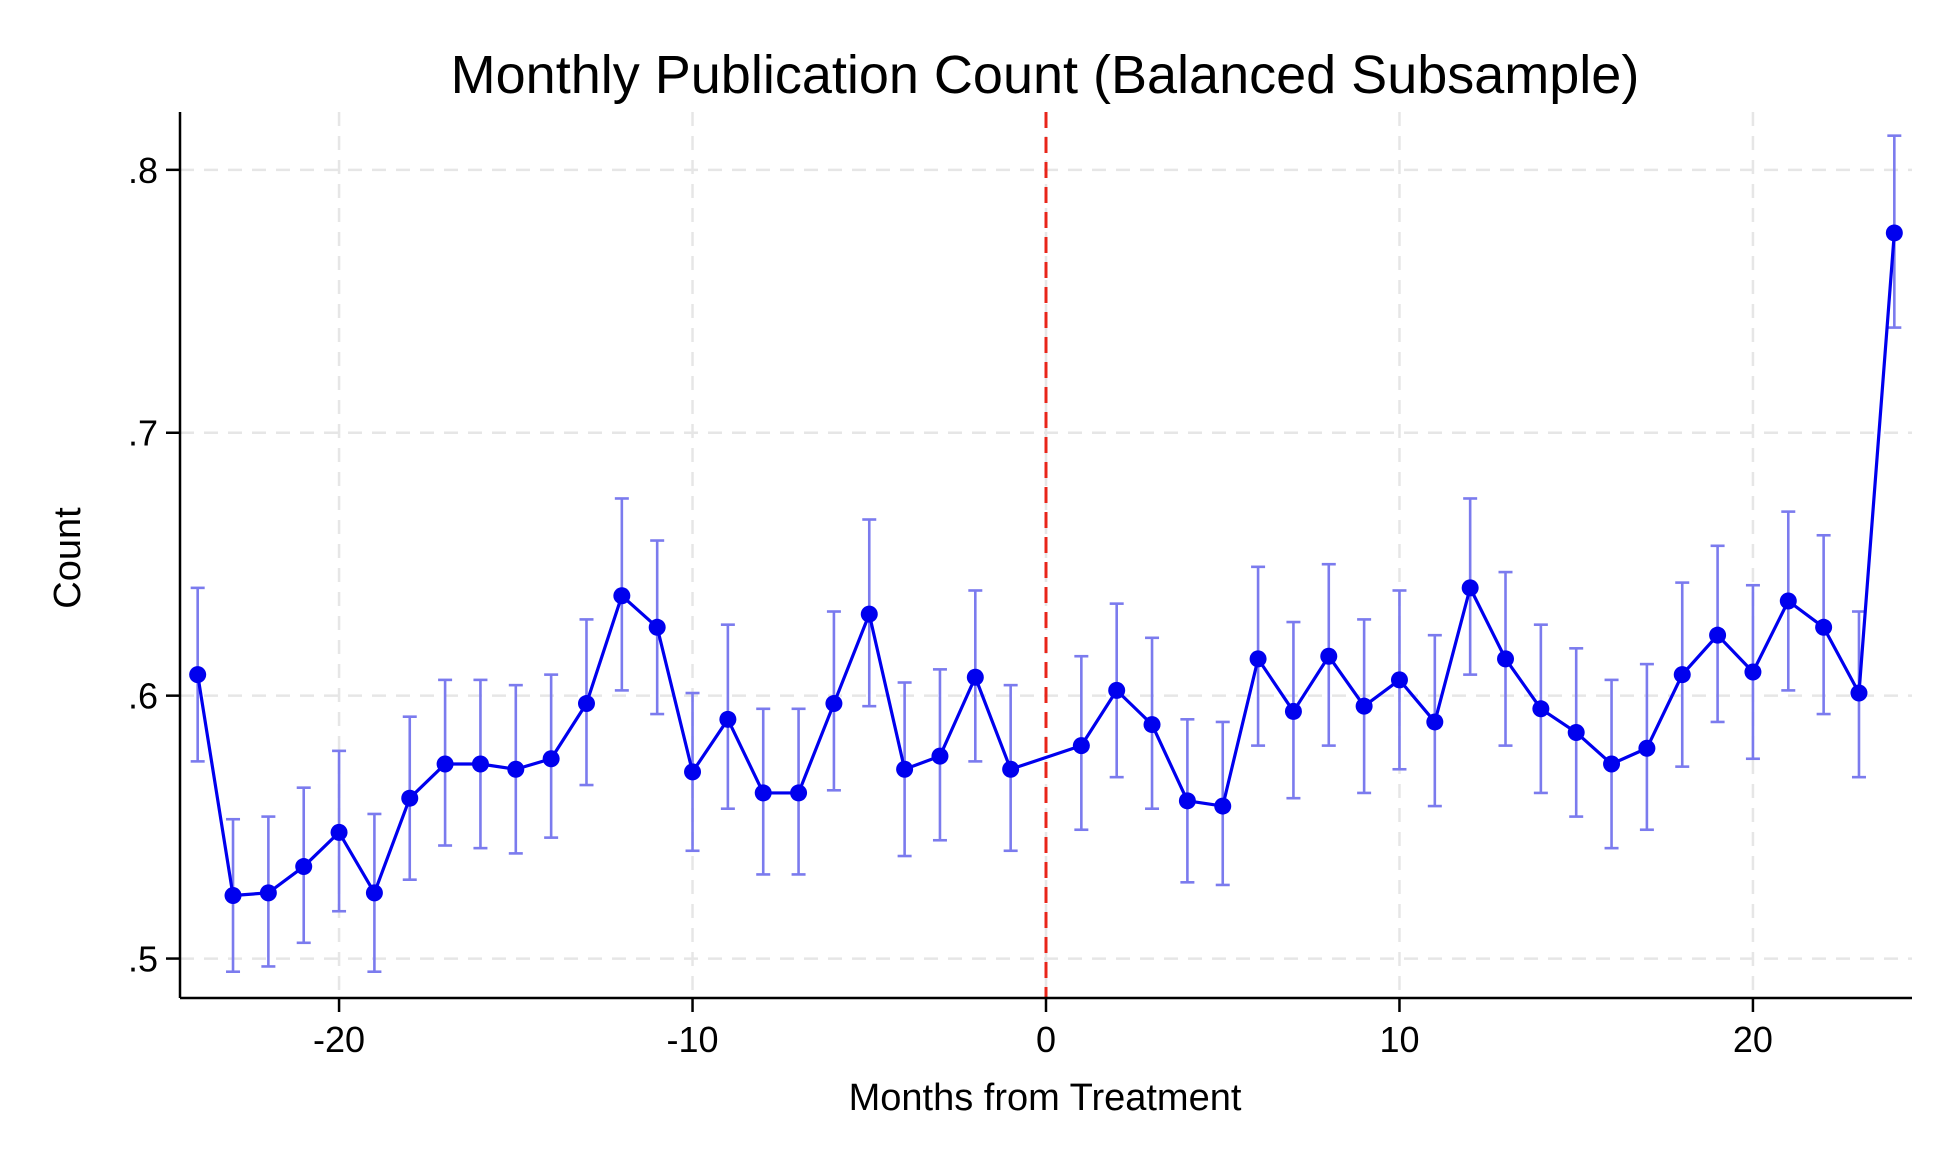  I want to click on y-tick-label: .8, so click(143, 170).